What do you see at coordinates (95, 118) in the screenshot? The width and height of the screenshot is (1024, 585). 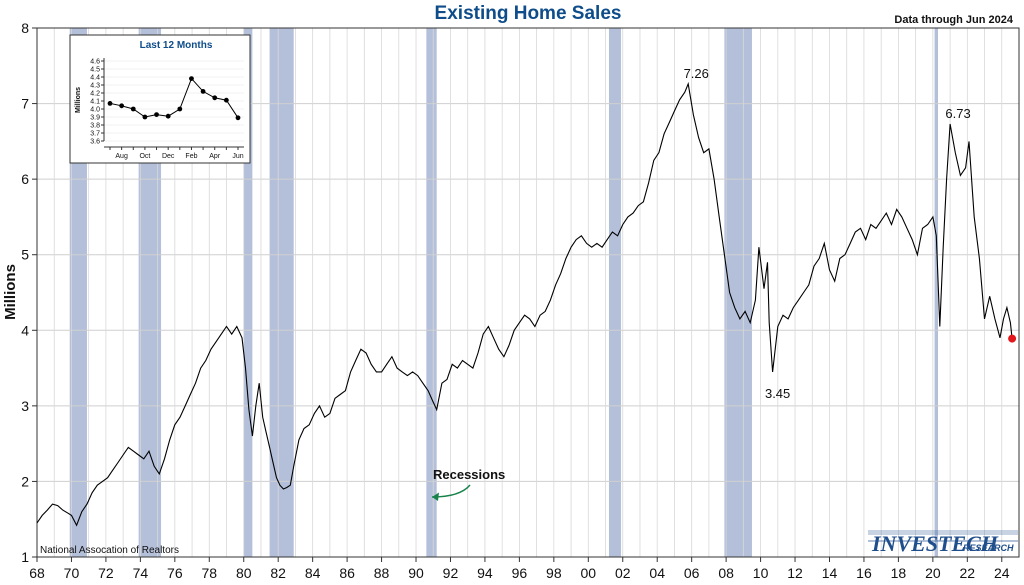 I see `inset-y-tick-label-3.9: 3.9` at bounding box center [95, 118].